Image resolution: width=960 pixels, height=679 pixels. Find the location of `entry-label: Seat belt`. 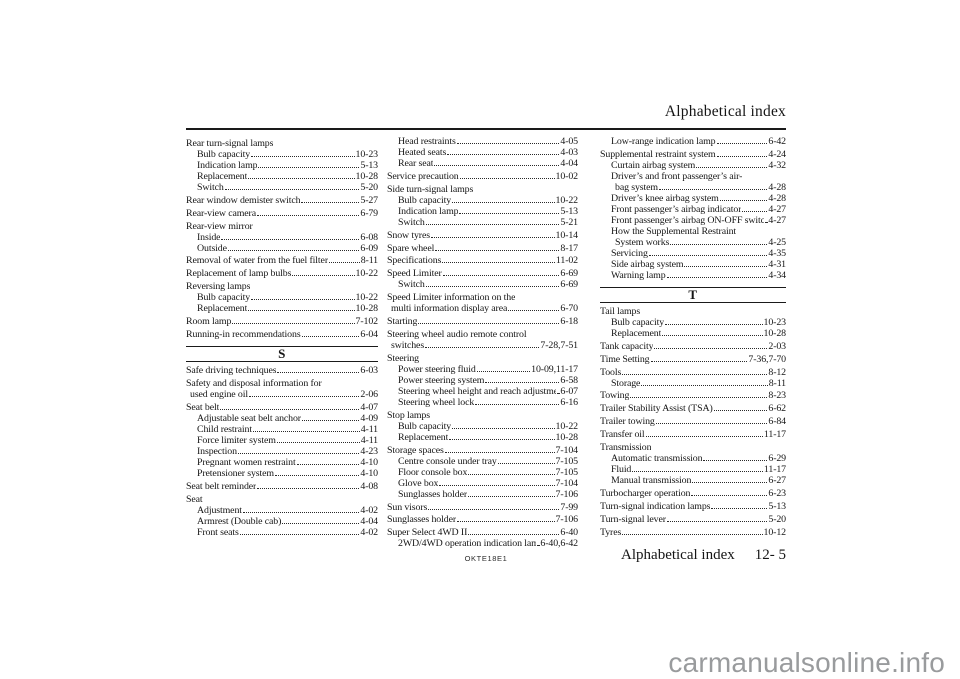

entry-label: Seat belt is located at coordinates (203, 407).